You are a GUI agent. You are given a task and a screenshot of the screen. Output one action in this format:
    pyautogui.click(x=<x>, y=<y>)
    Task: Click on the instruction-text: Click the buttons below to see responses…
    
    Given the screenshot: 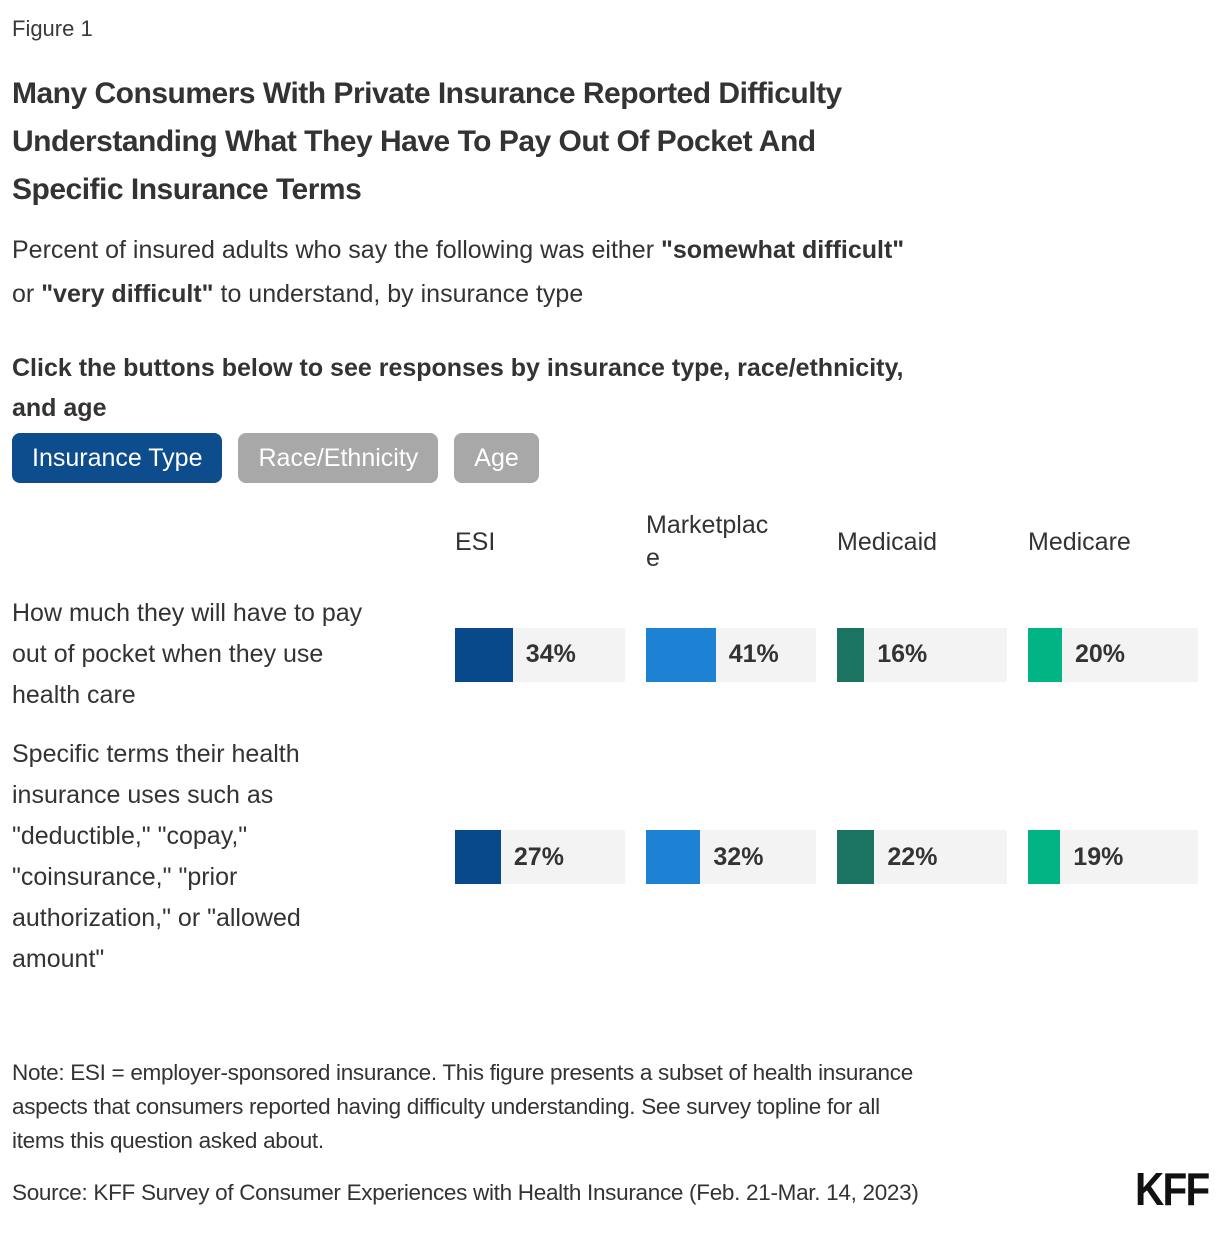 What is the action you would take?
    pyautogui.click(x=458, y=388)
    